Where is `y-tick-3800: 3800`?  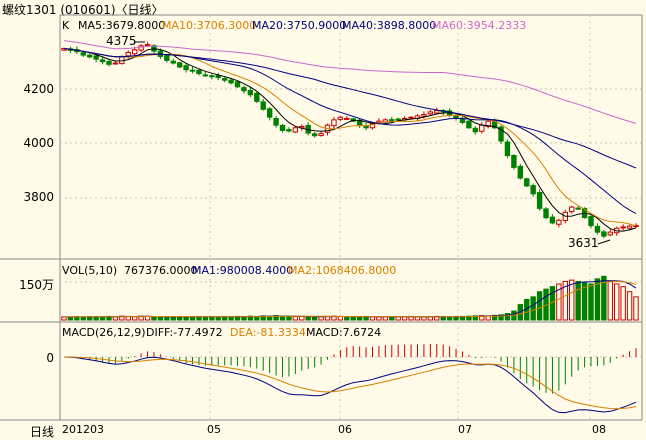 y-tick-3800: 3800 is located at coordinates (38, 197).